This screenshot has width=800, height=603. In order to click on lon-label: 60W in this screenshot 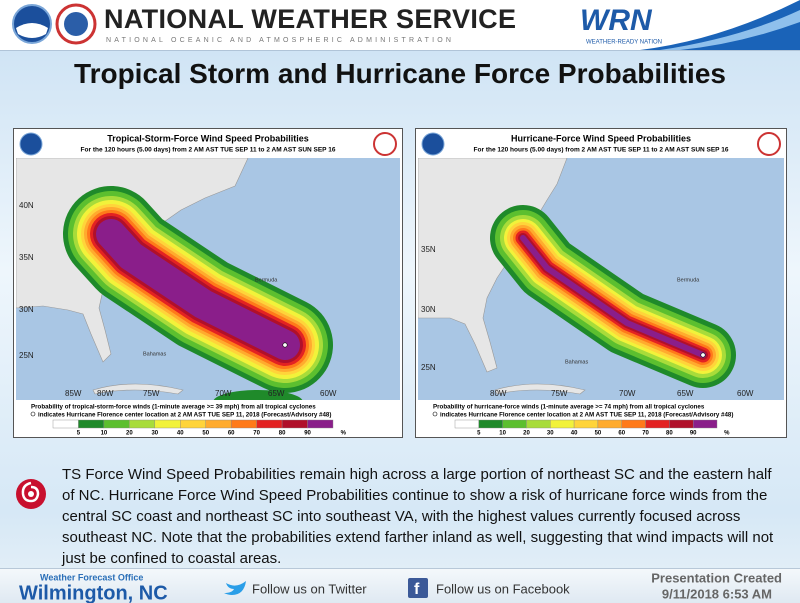, I will do `click(328, 393)`.